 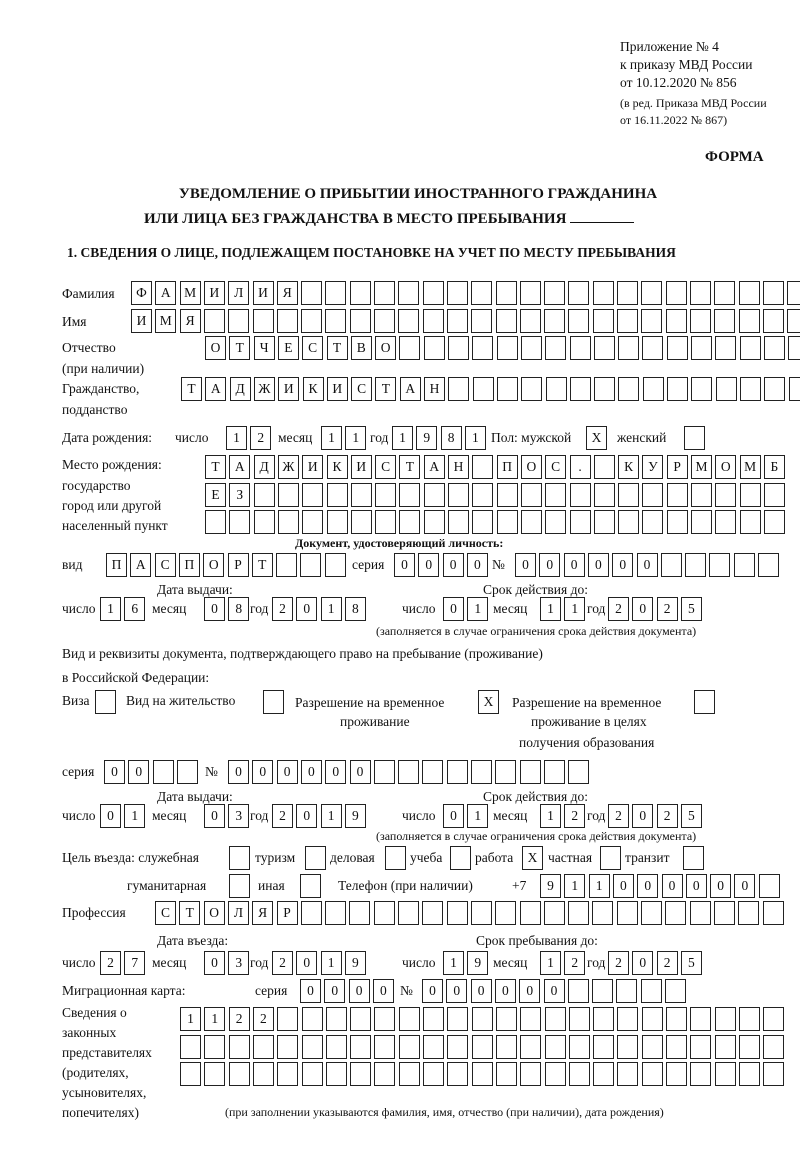 I want to click on phone-cell: 0, so click(x=672, y=886).